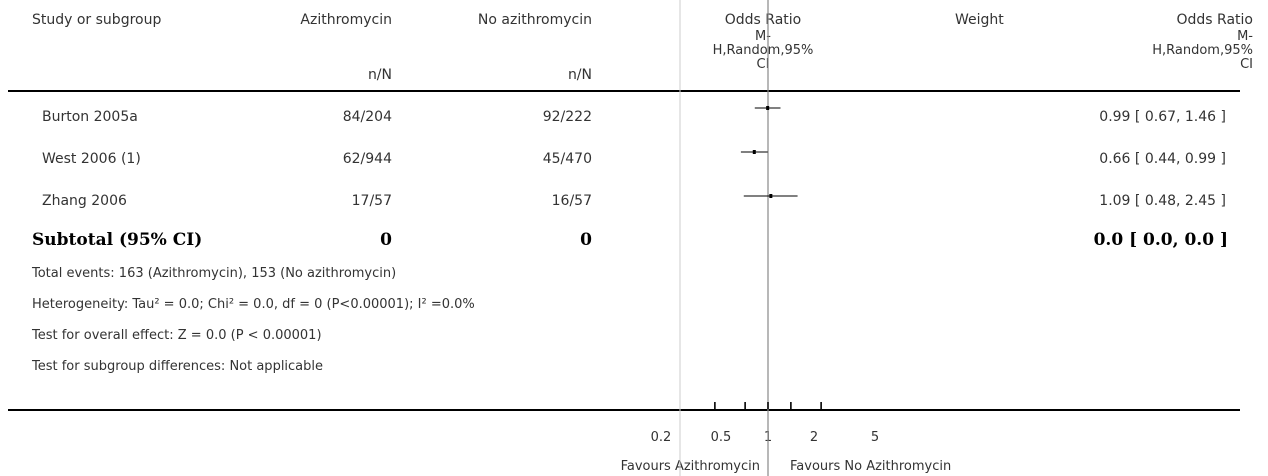 The width and height of the screenshot is (1268, 476). Describe the element at coordinates (1202, 50) in the screenshot. I see `header-or-text-3: H,Random,95%` at that location.